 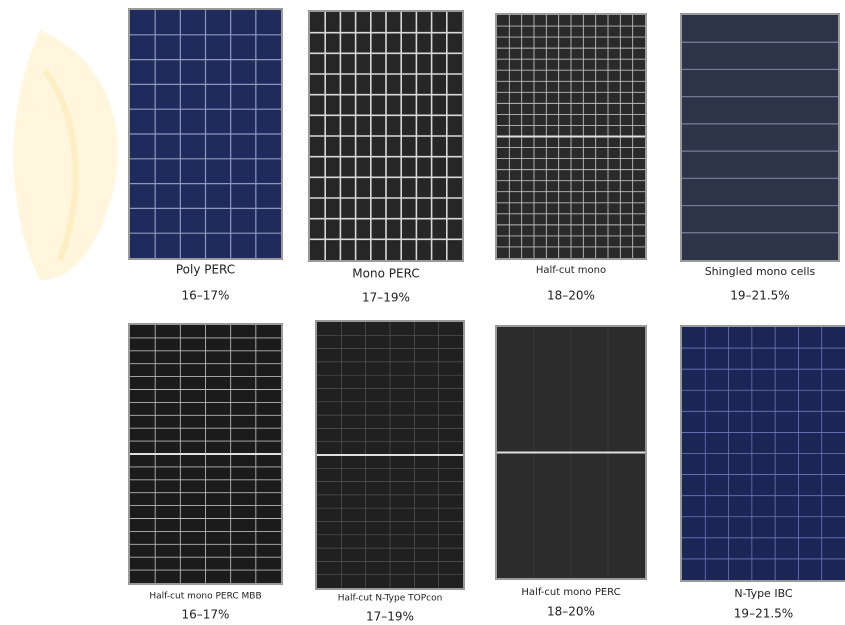 I want to click on panel-name: Mono PERC, so click(x=385, y=274).